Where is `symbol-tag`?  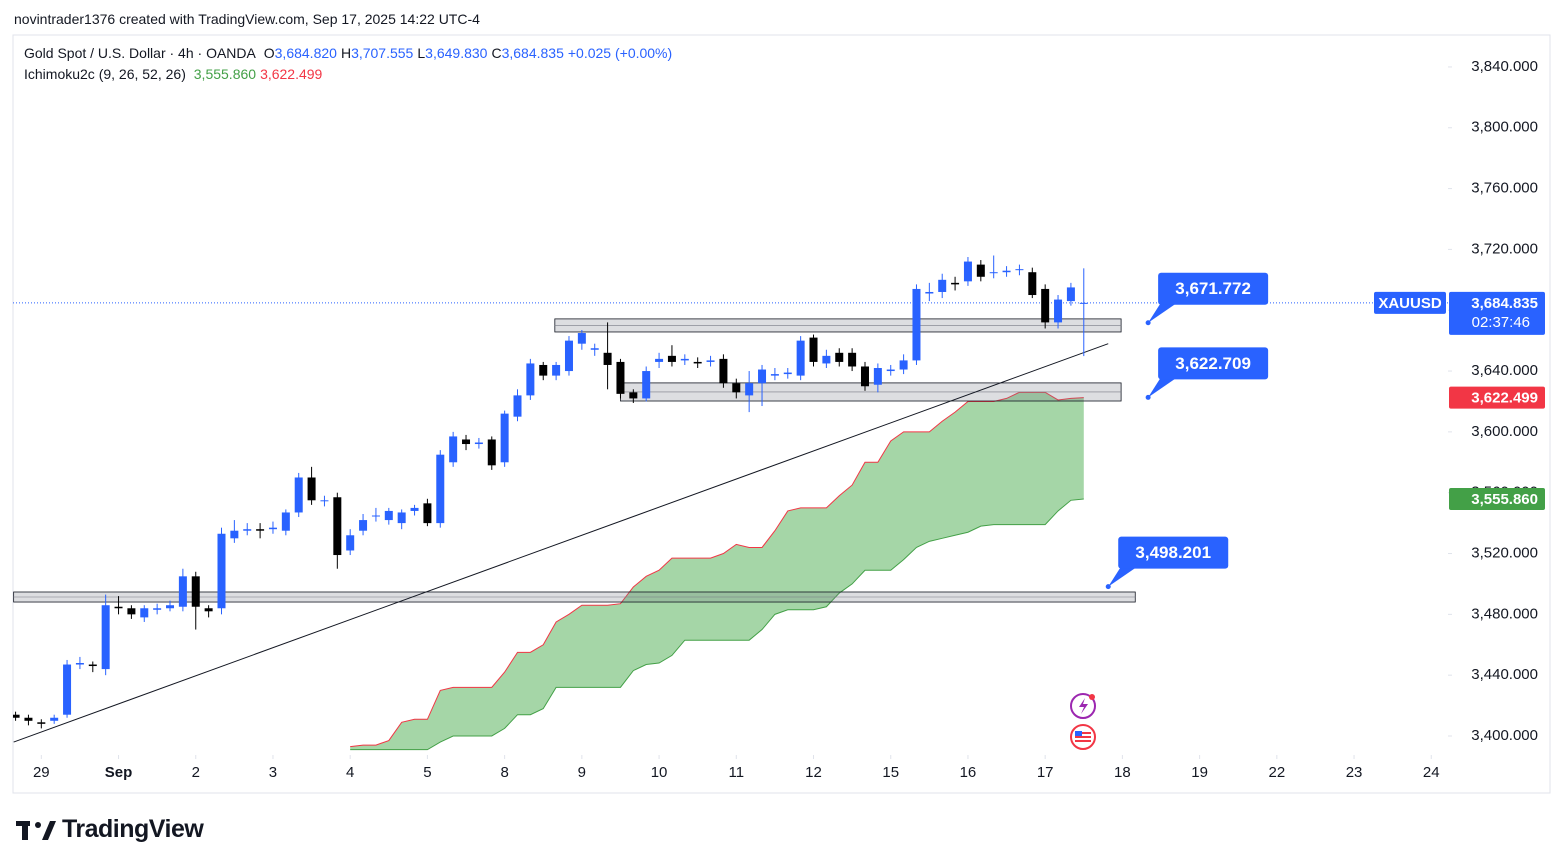 symbol-tag is located at coordinates (1410, 302).